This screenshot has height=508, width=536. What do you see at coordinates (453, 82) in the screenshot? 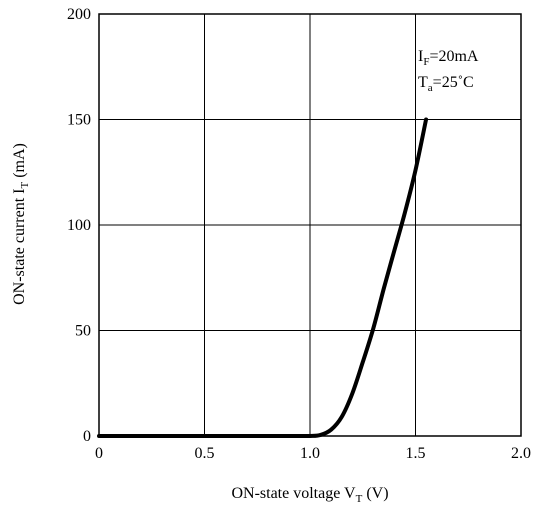
I see `annotation-temperature-rest: =25˚C` at bounding box center [453, 82].